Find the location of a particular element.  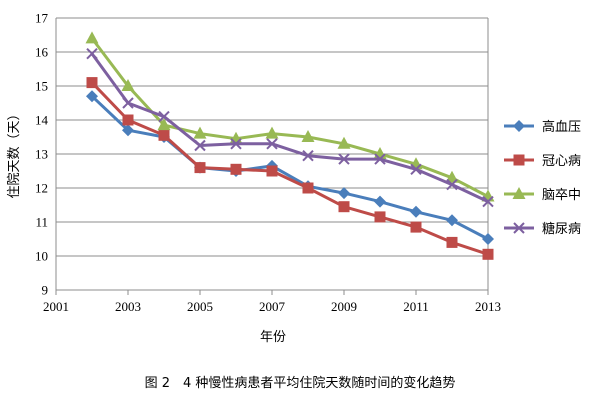

legend-item: 高血压 is located at coordinates (542, 127).